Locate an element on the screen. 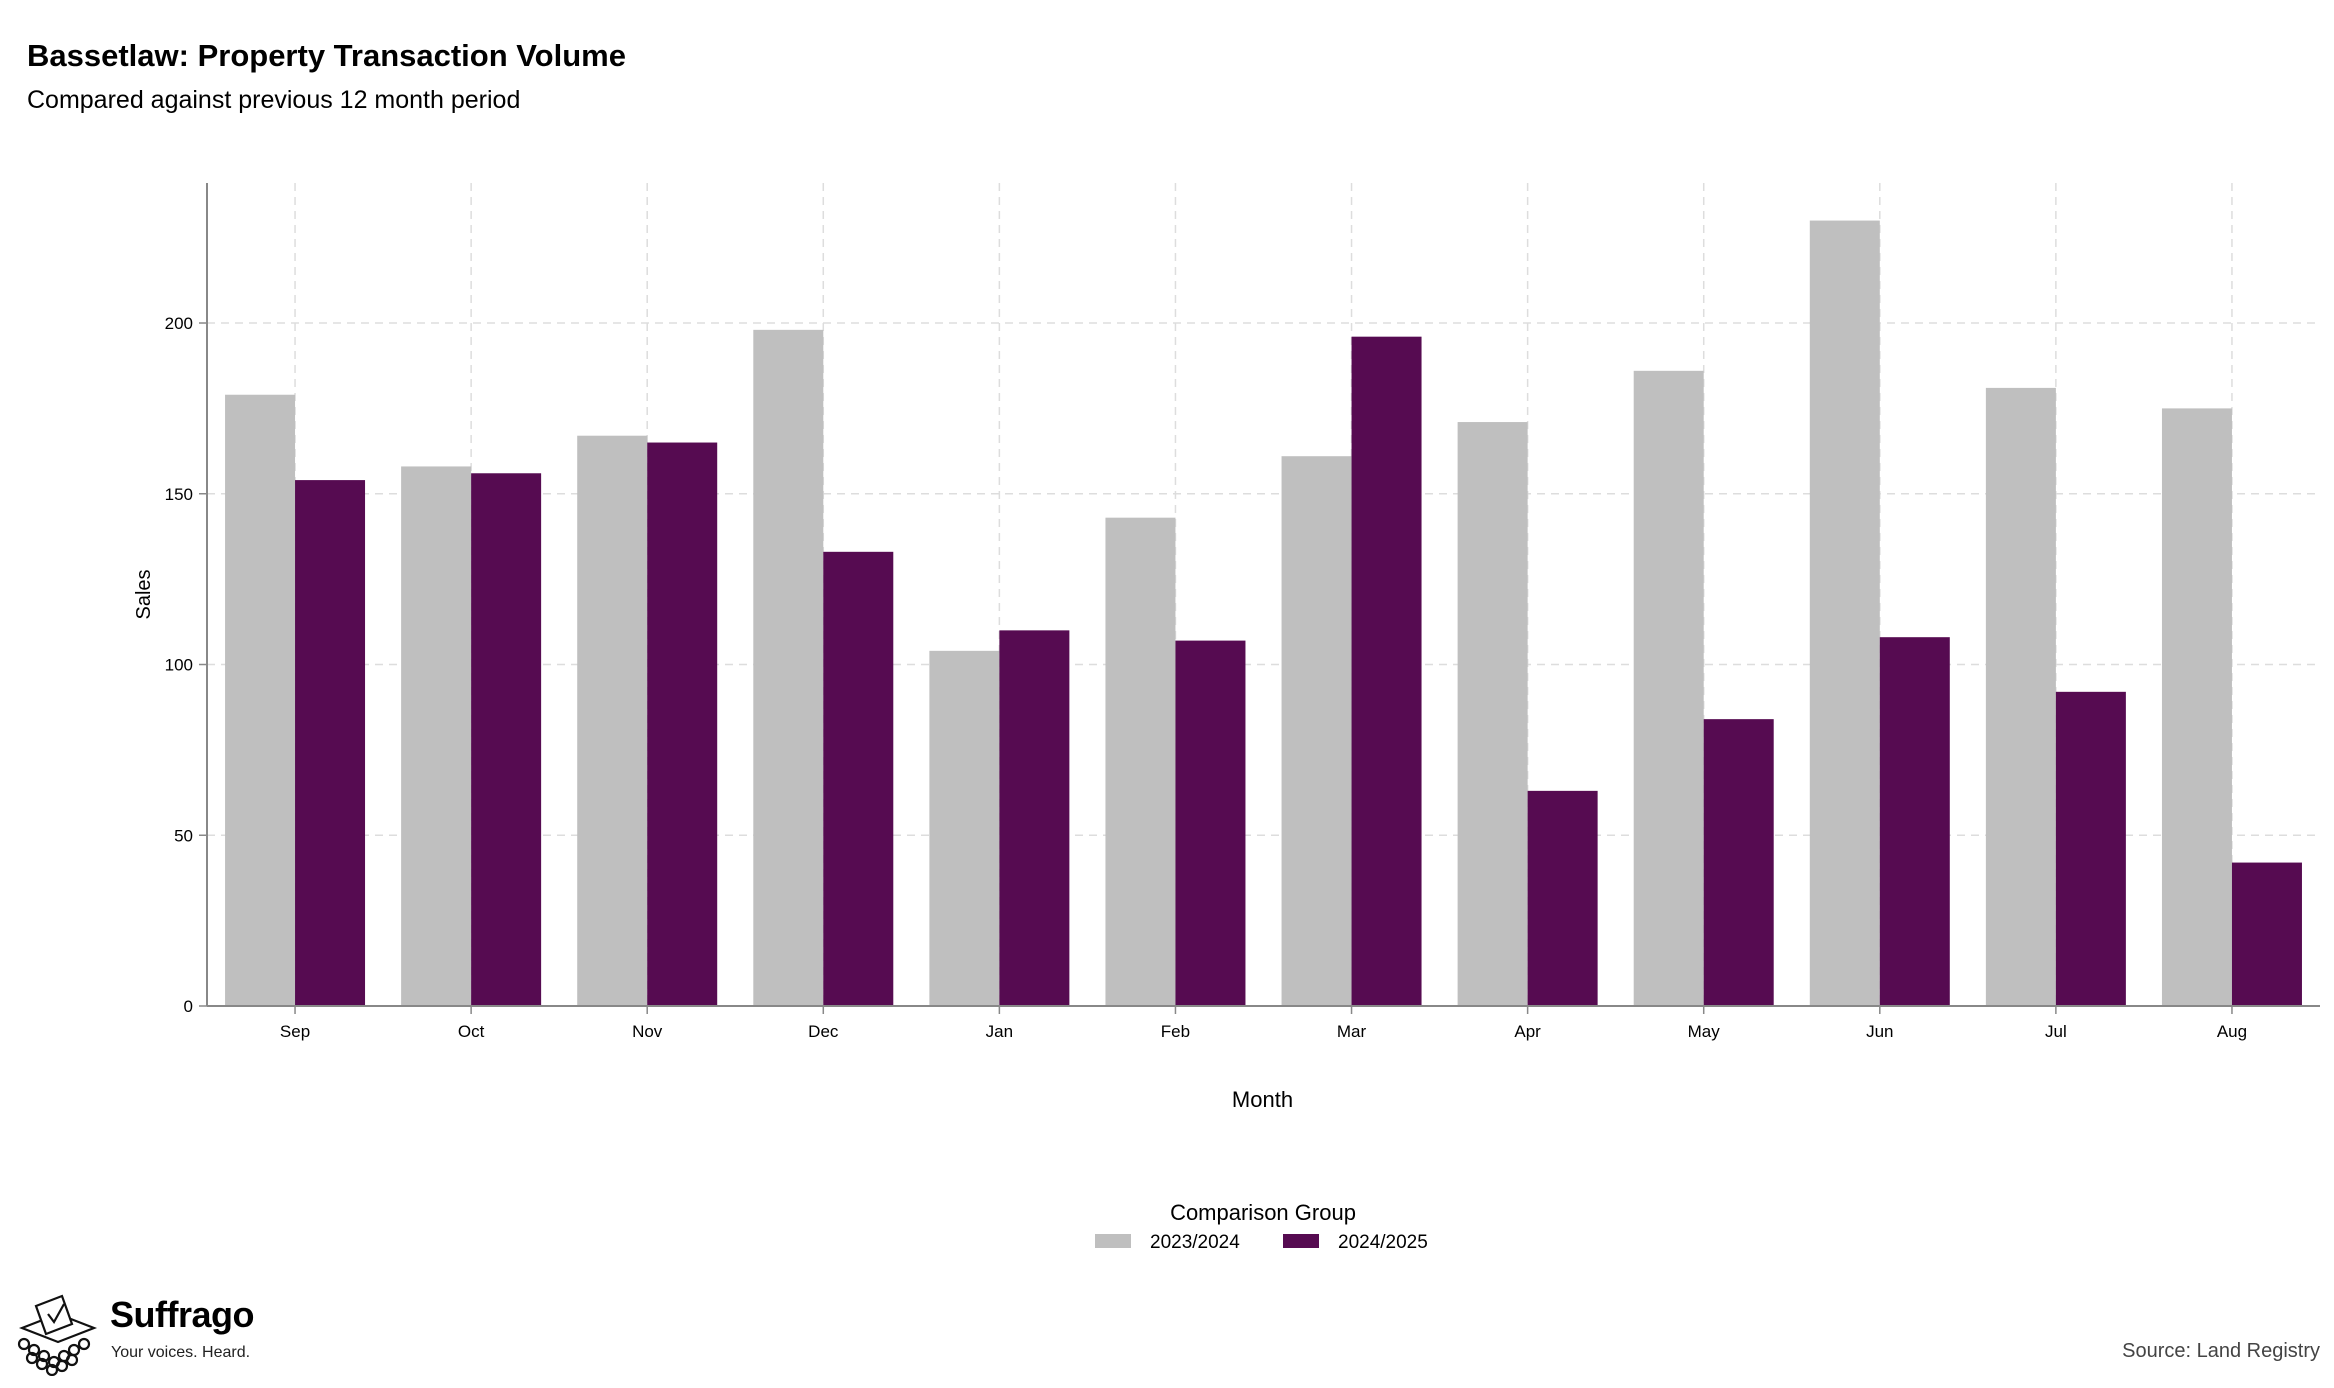 This screenshot has width=2334, height=1388. x-tick-label: Oct is located at coordinates (471, 1031).